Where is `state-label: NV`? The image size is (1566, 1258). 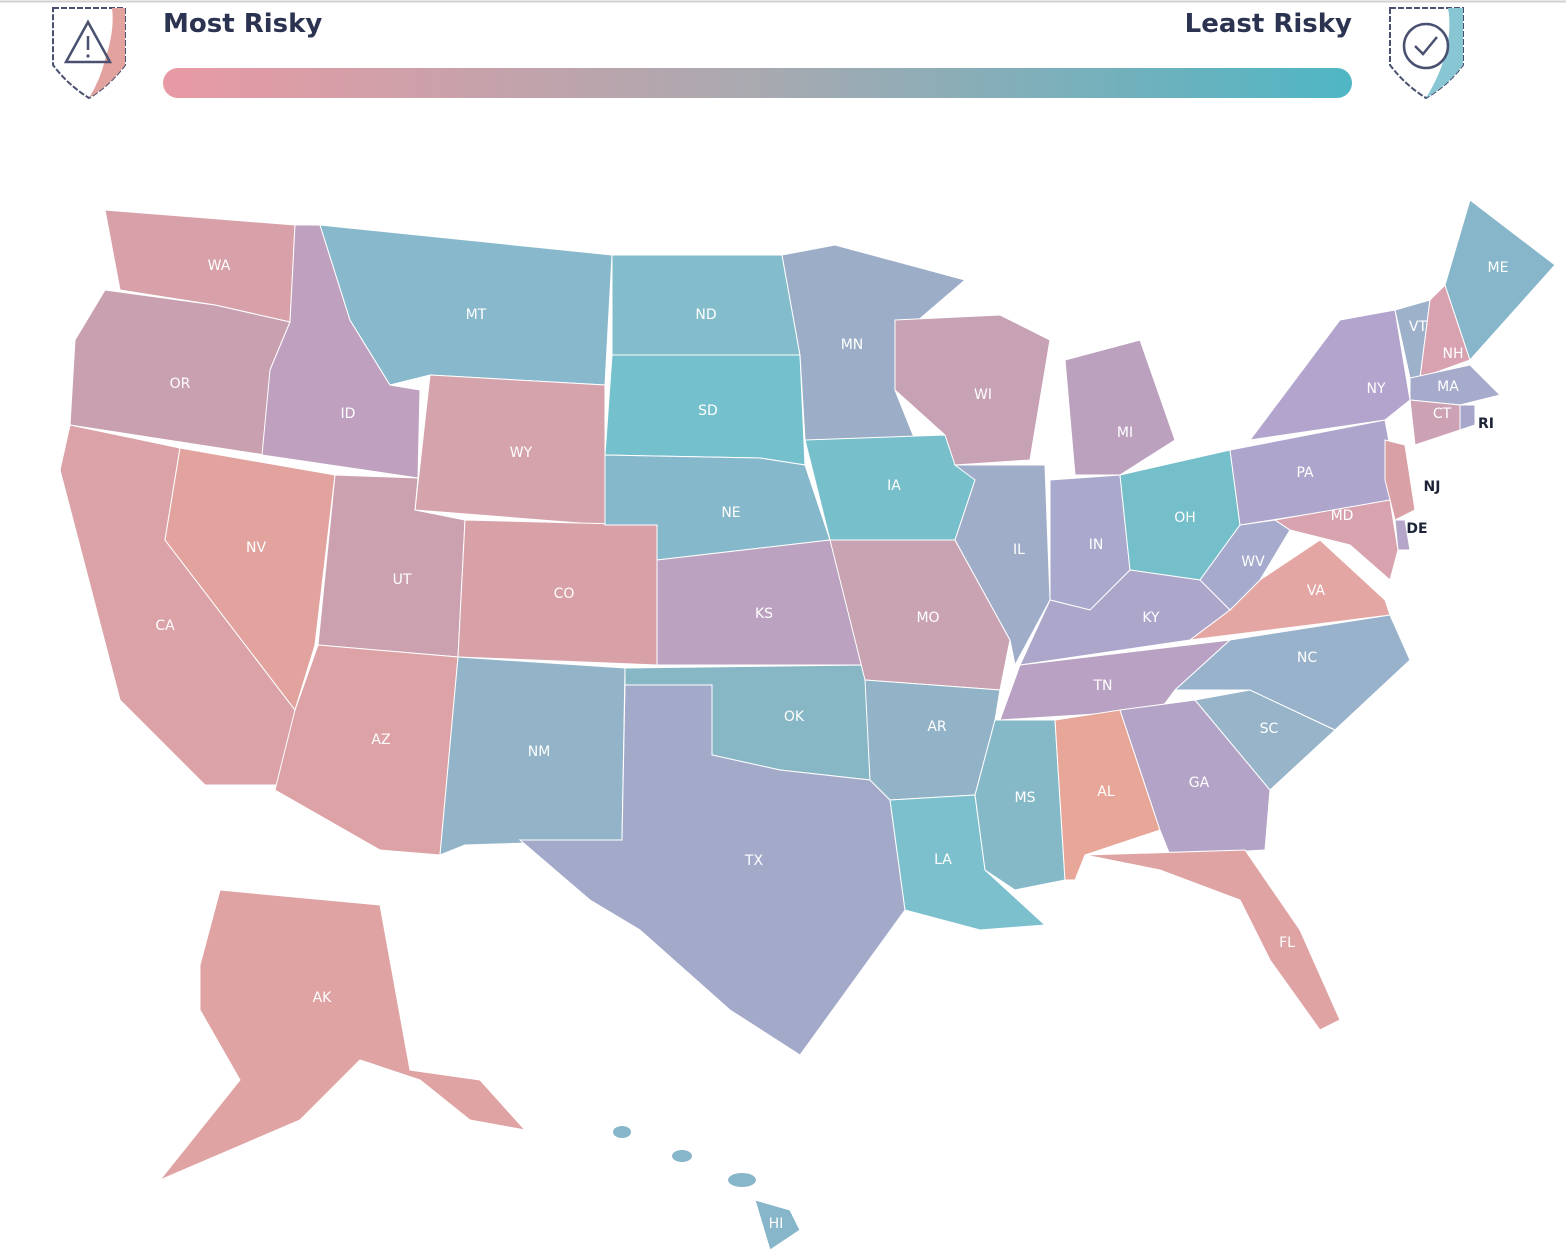 state-label: NV is located at coordinates (256, 548).